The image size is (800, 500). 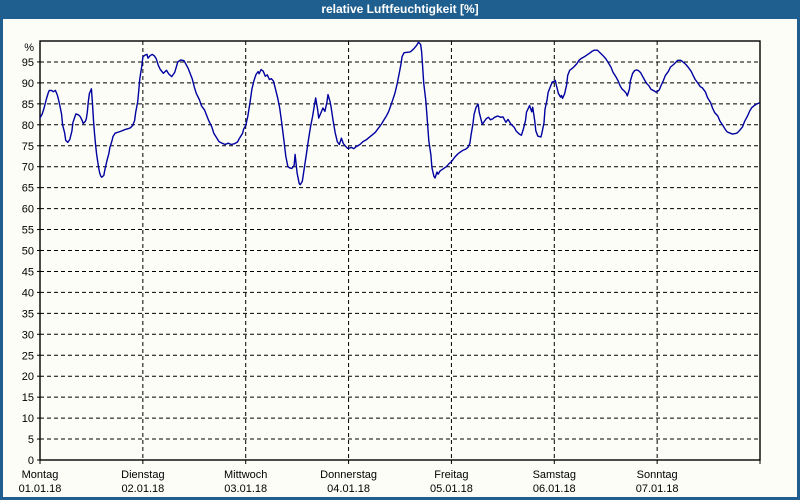 What do you see at coordinates (348, 475) in the screenshot?
I see `x-axis-weekday-label: Donnerstag` at bounding box center [348, 475].